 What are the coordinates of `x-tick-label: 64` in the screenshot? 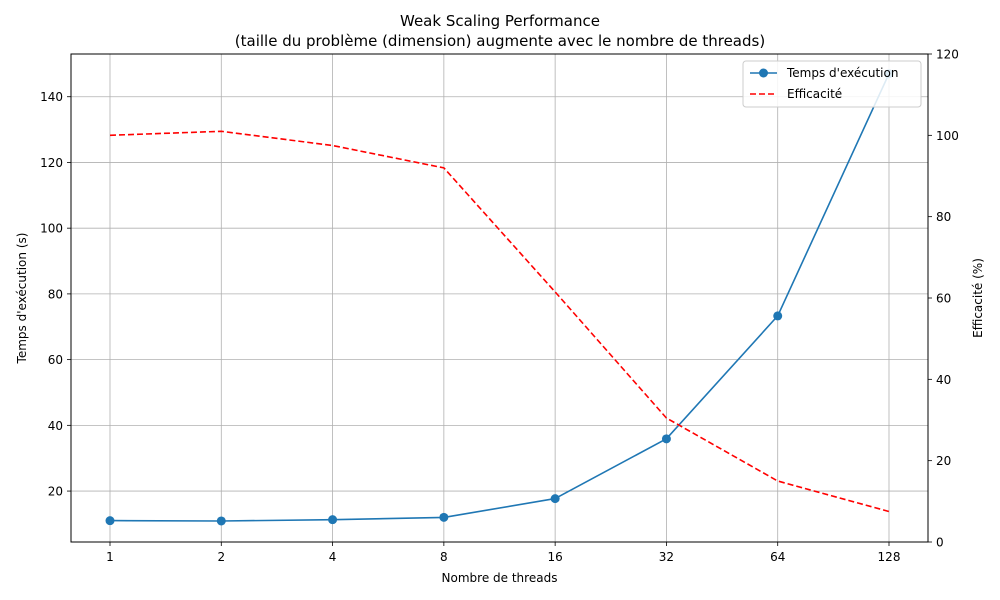 It's located at (777, 557).